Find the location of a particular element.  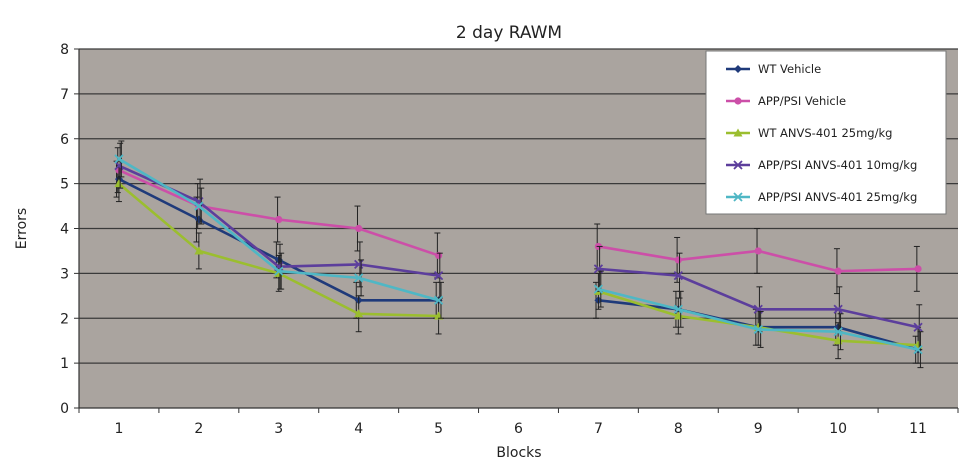

x-tick-label: 4 is located at coordinates (358, 429).